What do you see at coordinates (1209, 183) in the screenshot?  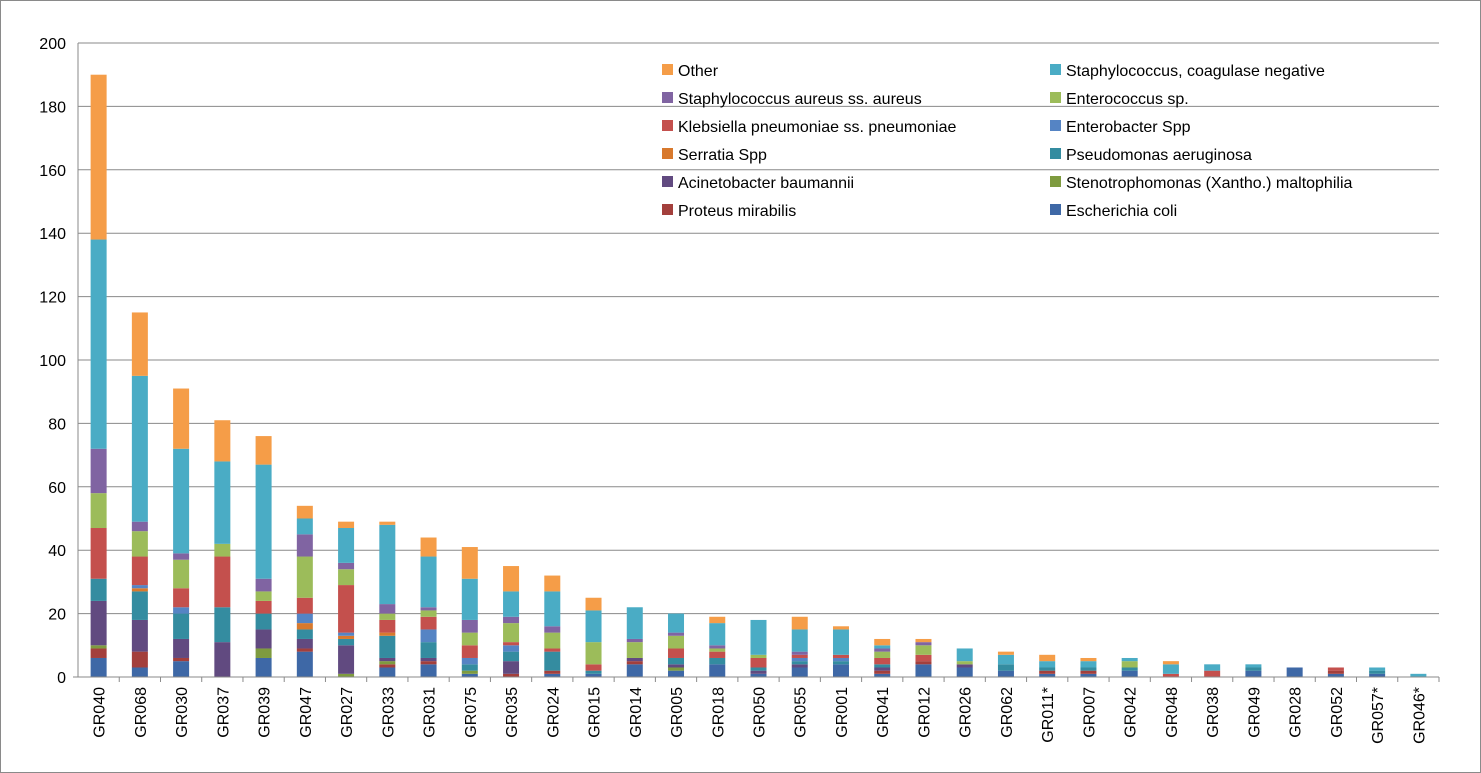 I see `legend-entry: Stenotrophomonas (Xantho.) maltophilia` at bounding box center [1209, 183].